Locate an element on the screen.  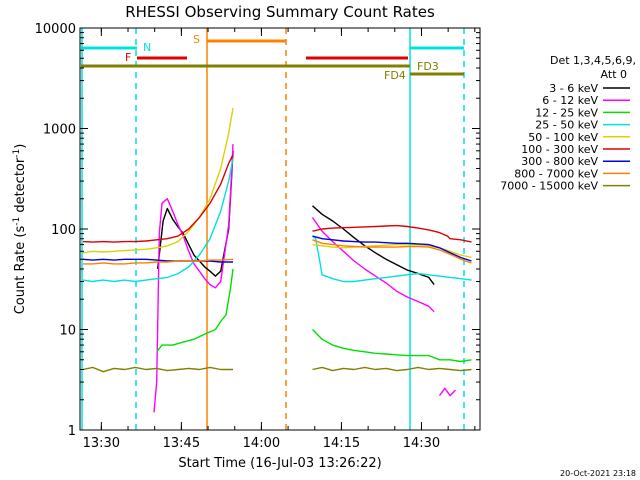
y-axis-label: Count Rate (s-1 detector-1) is located at coordinates (20, 229).